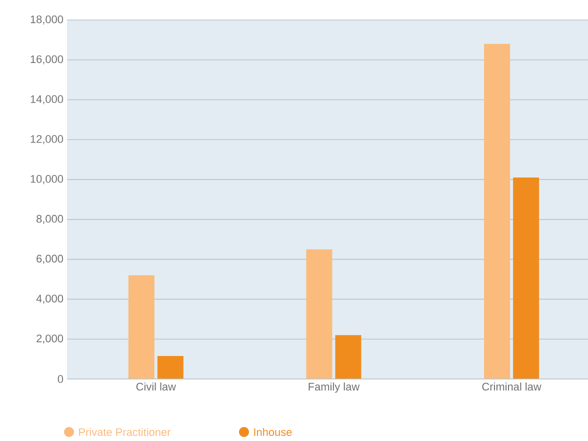 The image size is (588, 441). I want to click on y-tick-label: 18,000, so click(47, 20).